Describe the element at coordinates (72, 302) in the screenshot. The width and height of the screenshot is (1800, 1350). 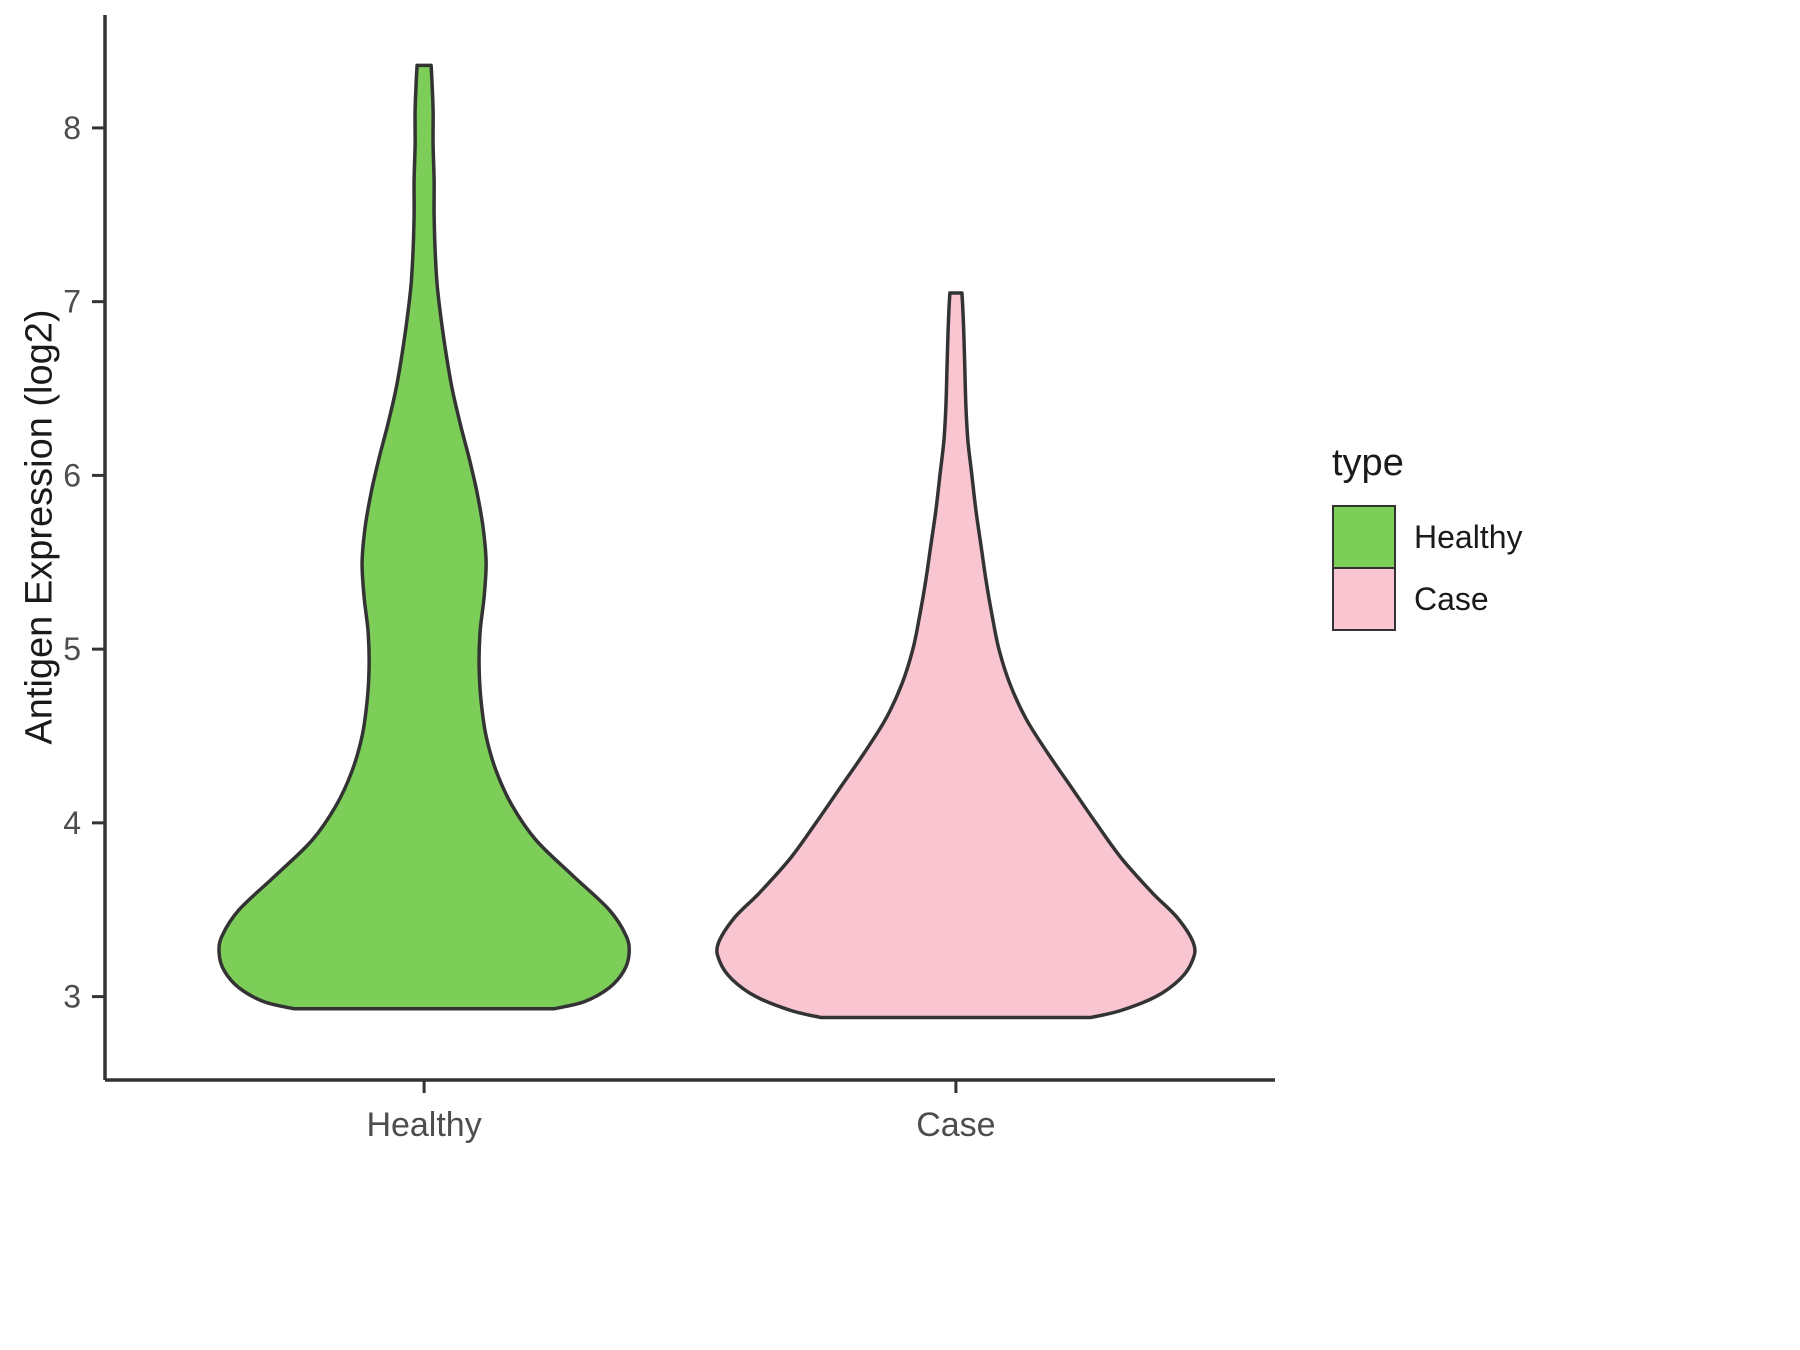
I see `y-tick-label: 7` at that location.